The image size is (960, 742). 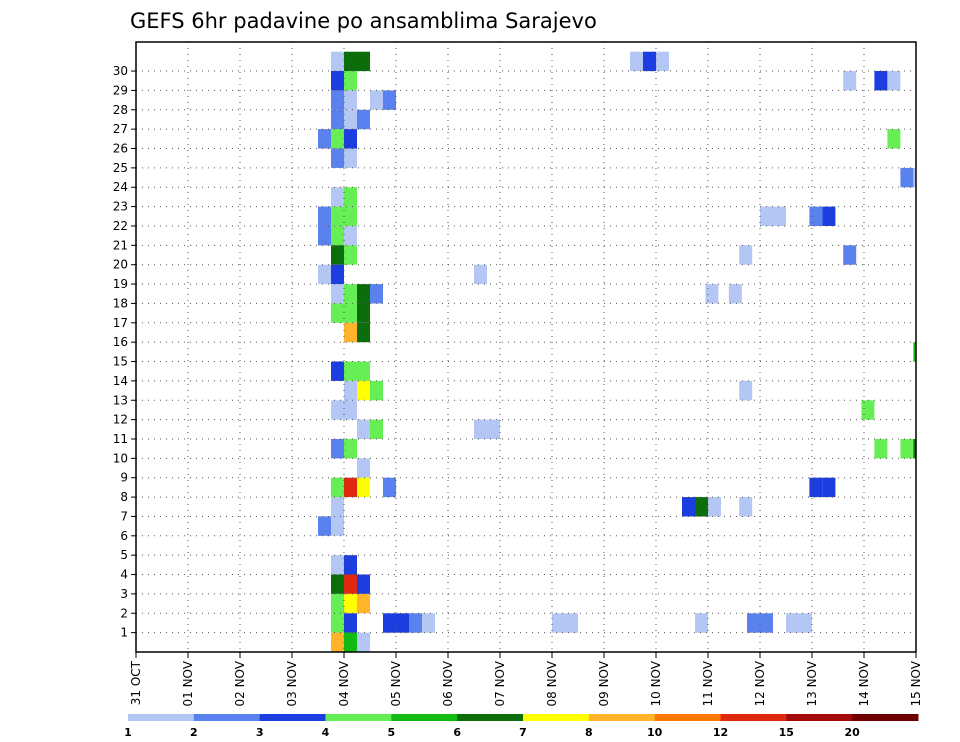 What do you see at coordinates (120, 400) in the screenshot?
I see `y-tick-label-13: 13` at bounding box center [120, 400].